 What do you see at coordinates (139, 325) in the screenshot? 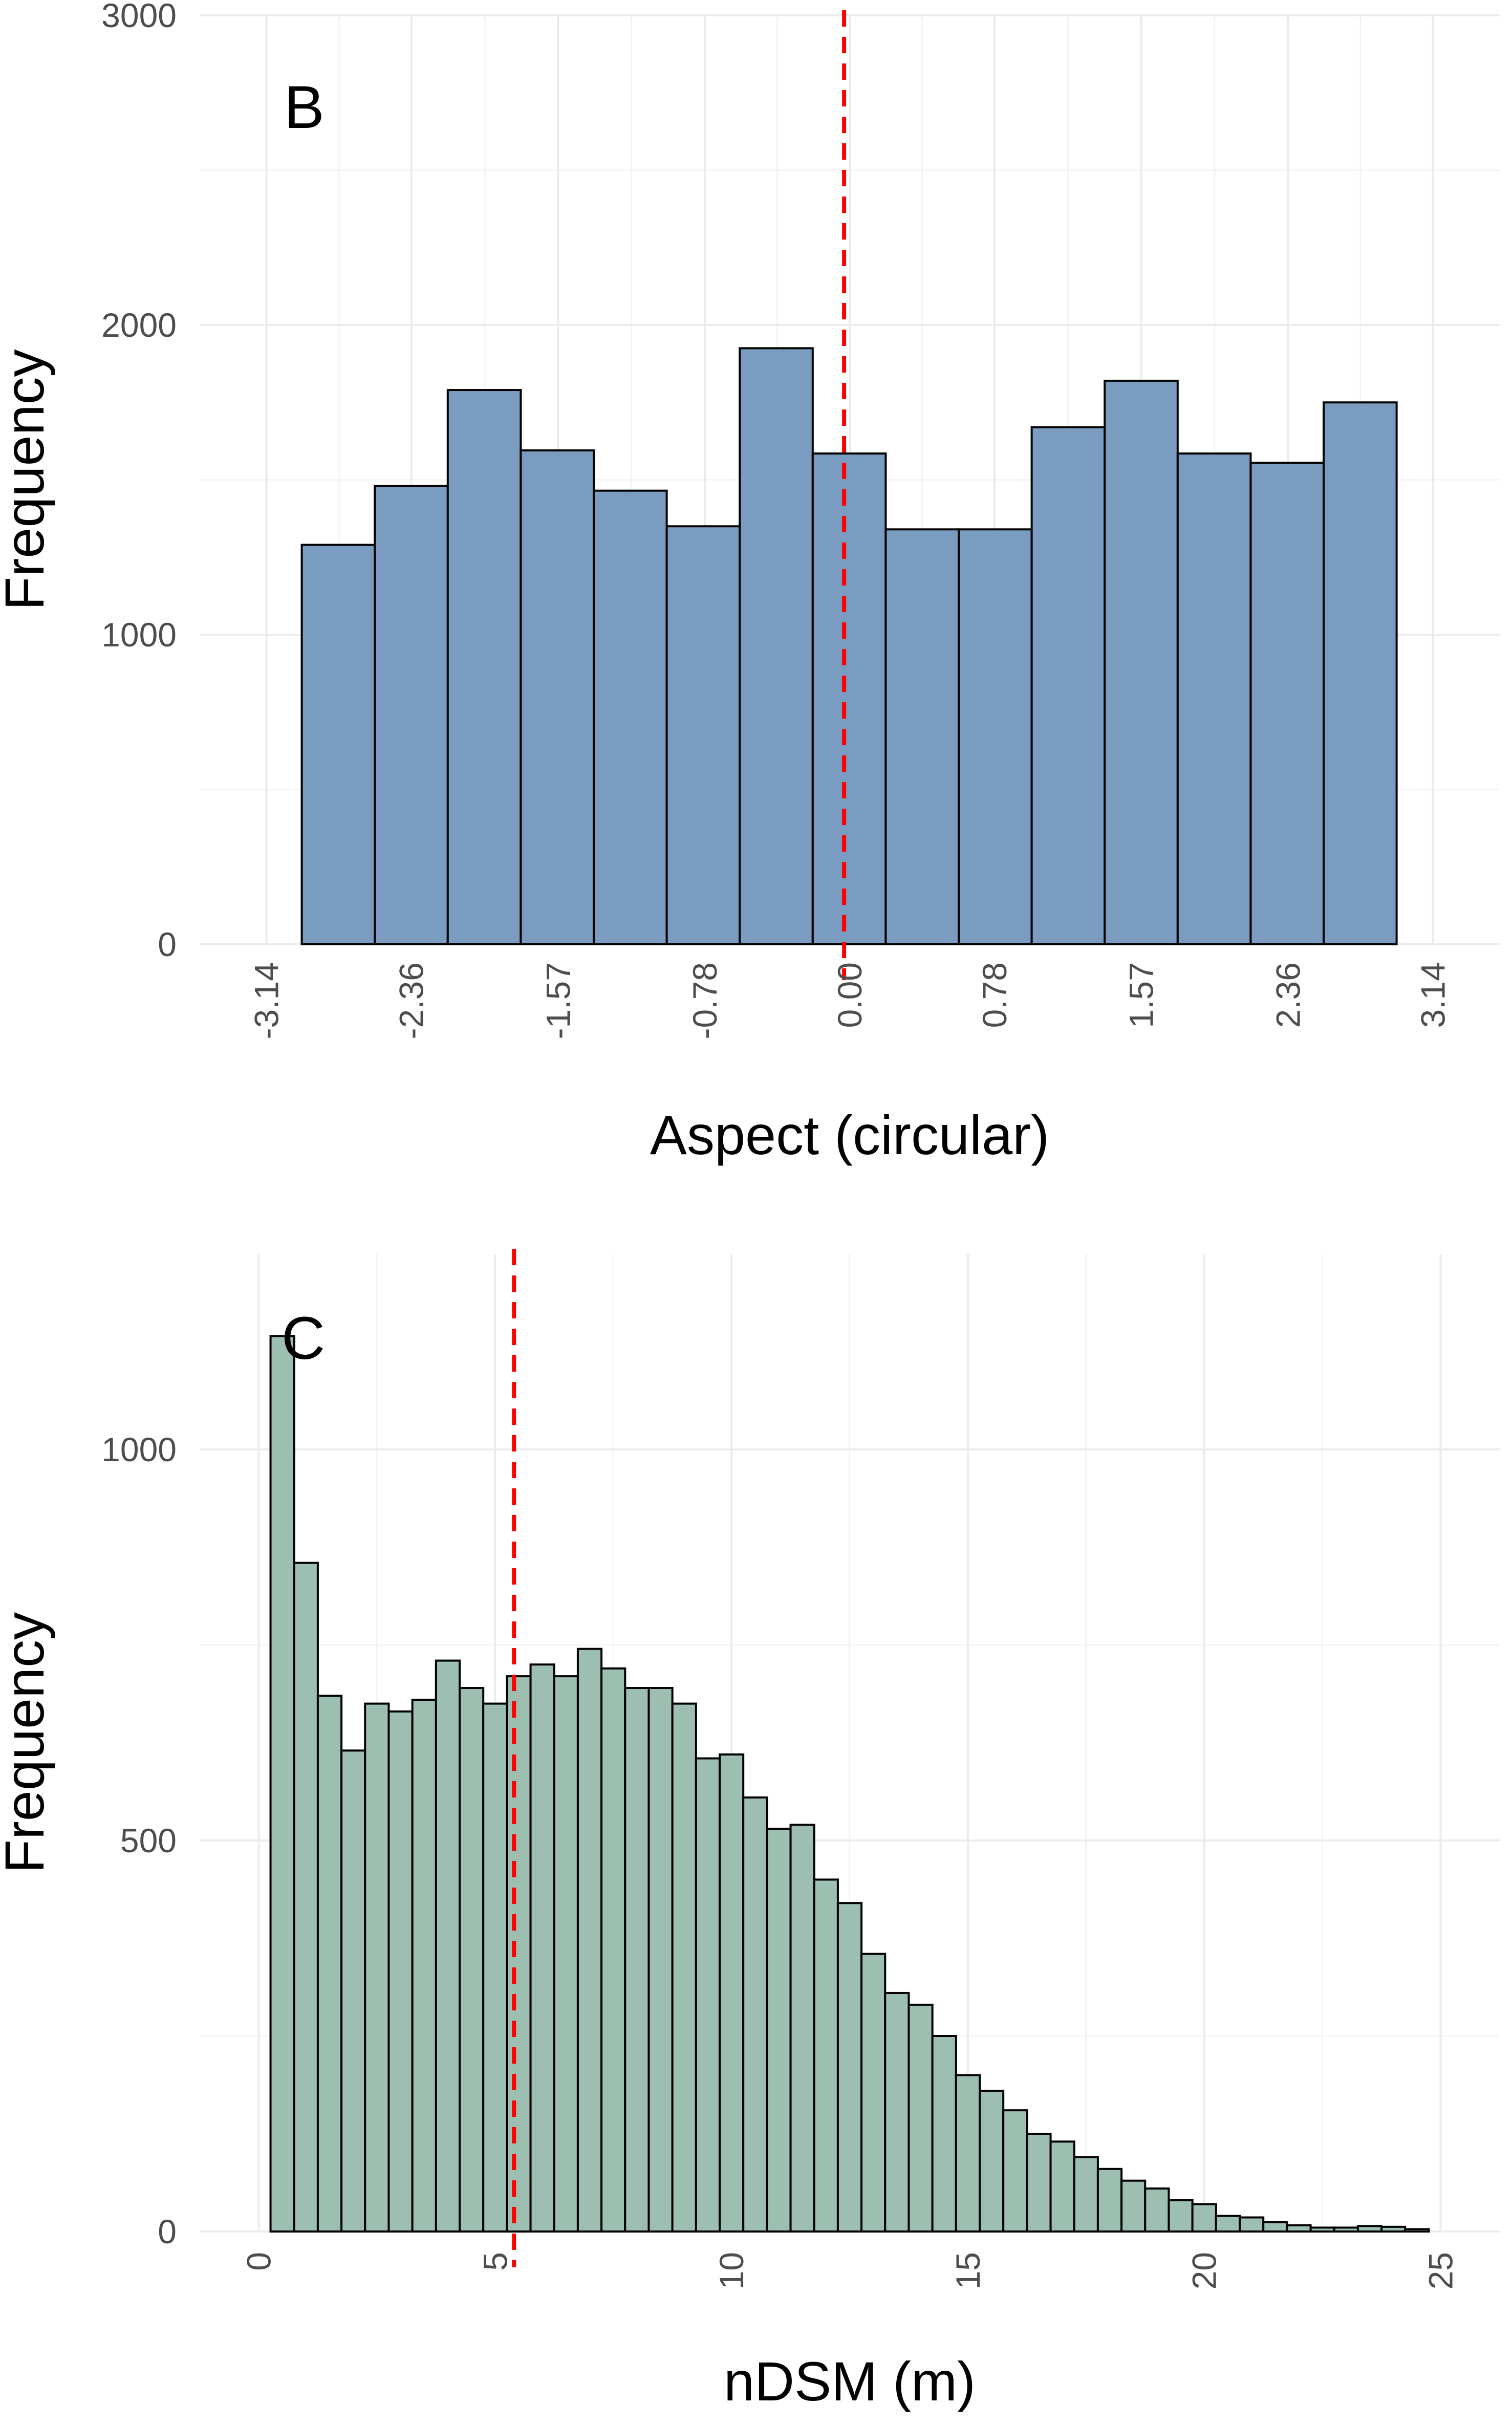
I see `y-tick-label: 2000` at bounding box center [139, 325].